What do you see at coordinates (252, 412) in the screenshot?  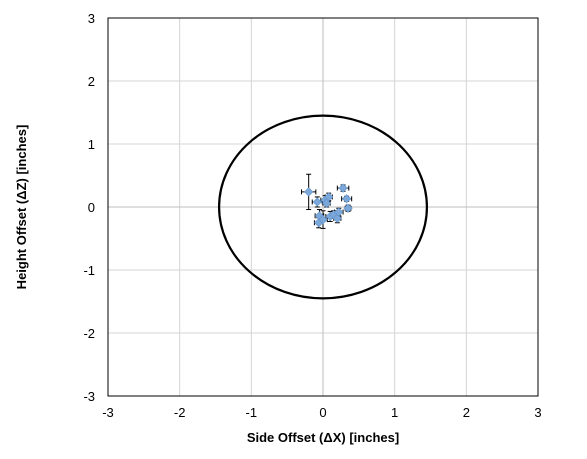 I see `x-tick-label: -1` at bounding box center [252, 412].